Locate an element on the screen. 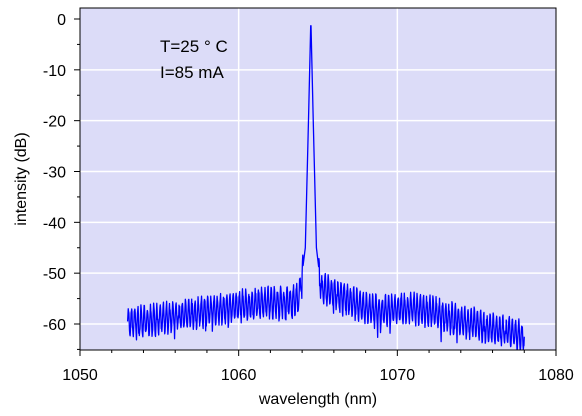 The width and height of the screenshot is (582, 416). x-tick-label: 1060 is located at coordinates (239, 375).